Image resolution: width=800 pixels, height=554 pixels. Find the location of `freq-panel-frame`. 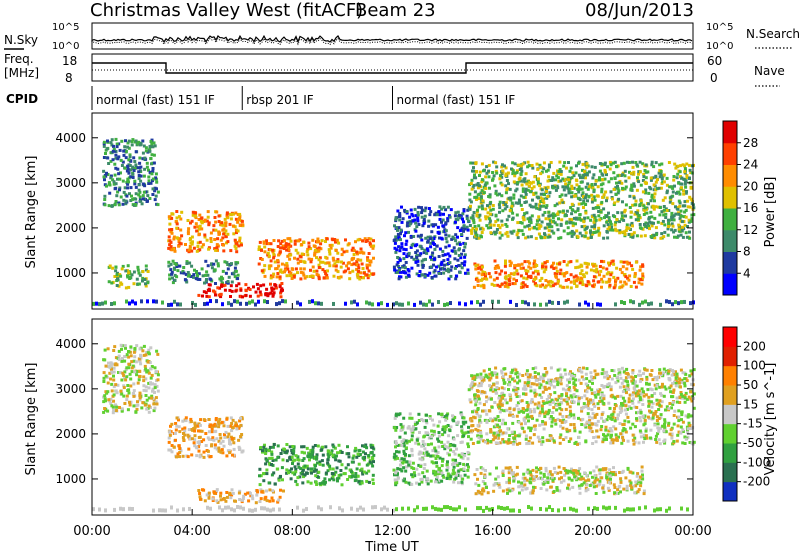

freq-panel-frame is located at coordinates (392, 67).